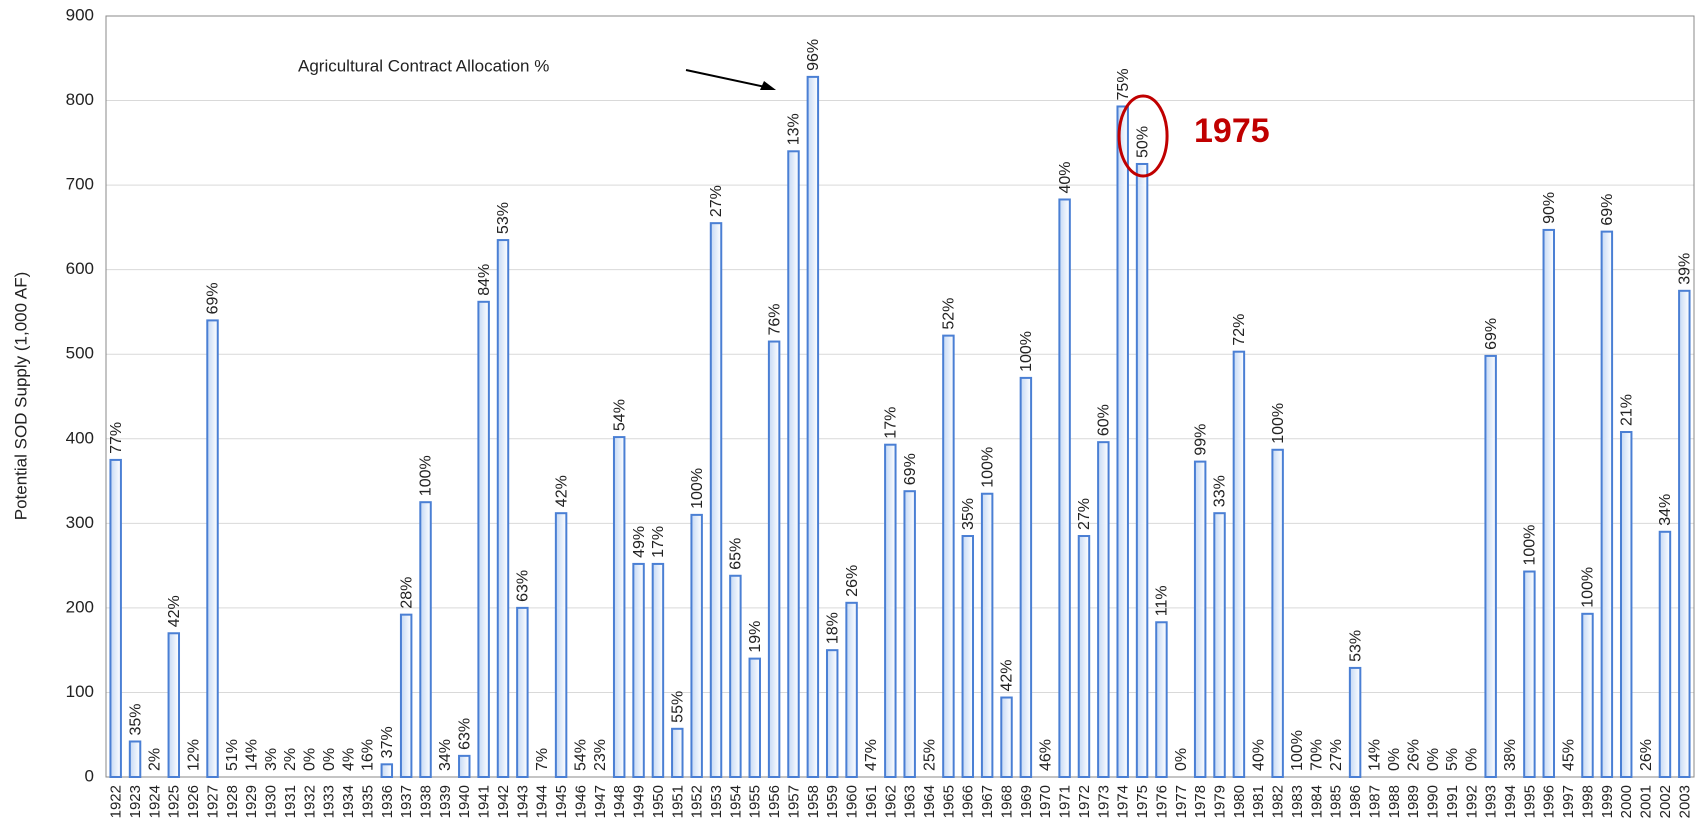 The width and height of the screenshot is (1702, 839). Describe the element at coordinates (174, 611) in the screenshot. I see `allocation-label: 42%` at that location.